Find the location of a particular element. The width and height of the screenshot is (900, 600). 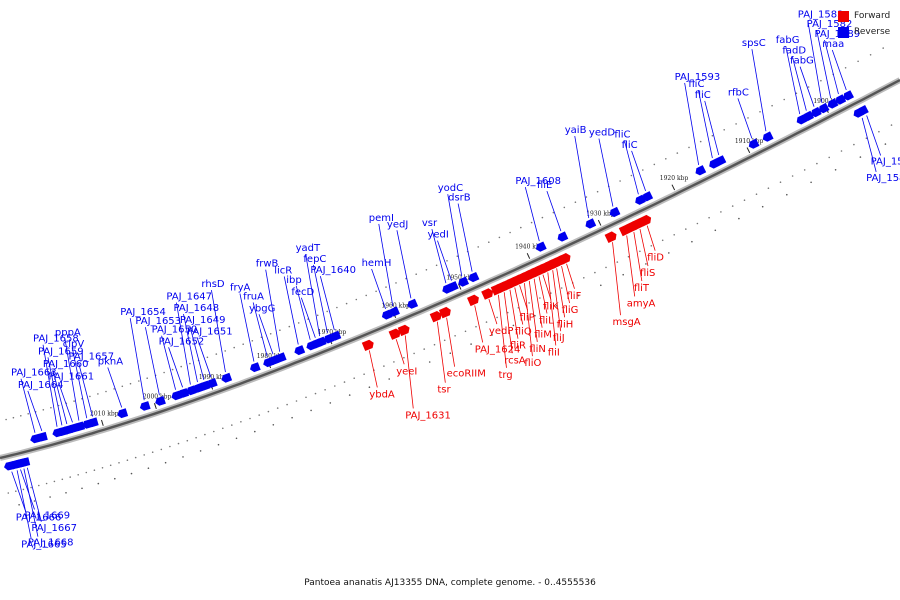

reverse-gene-label: PAJ_1664 is located at coordinates (41, 385).